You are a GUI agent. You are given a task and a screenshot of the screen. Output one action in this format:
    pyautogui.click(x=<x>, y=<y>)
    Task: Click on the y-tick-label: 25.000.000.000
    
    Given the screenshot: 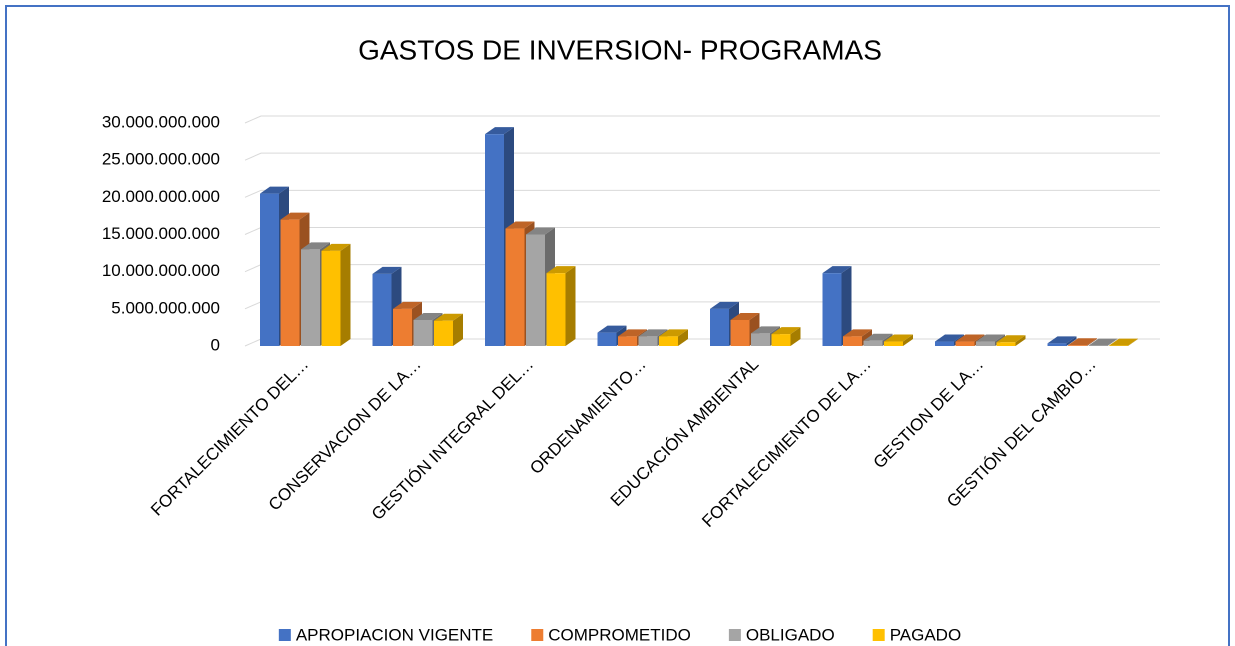 What is the action you would take?
    pyautogui.click(x=161, y=159)
    